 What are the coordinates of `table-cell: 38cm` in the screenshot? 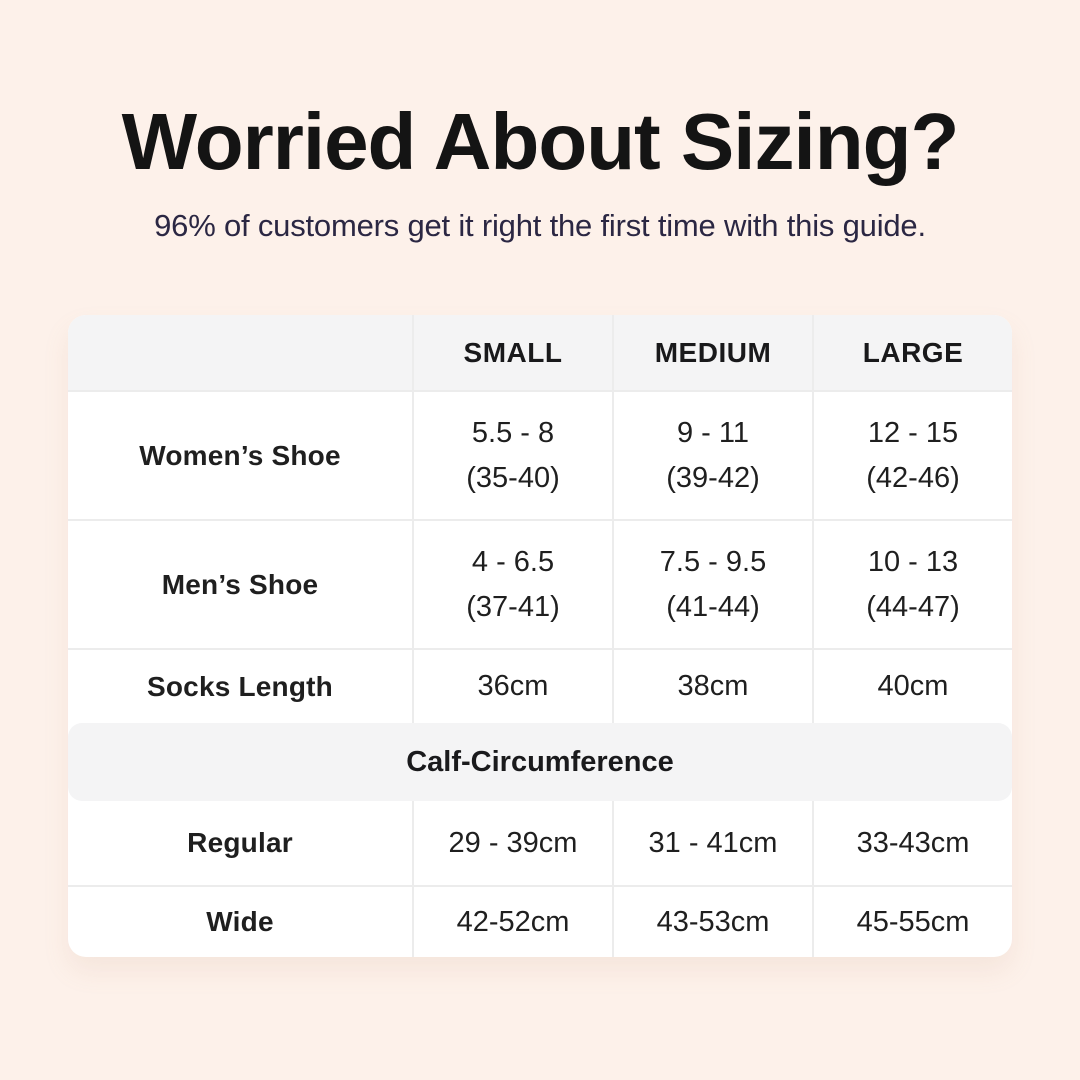 It's located at (712, 686).